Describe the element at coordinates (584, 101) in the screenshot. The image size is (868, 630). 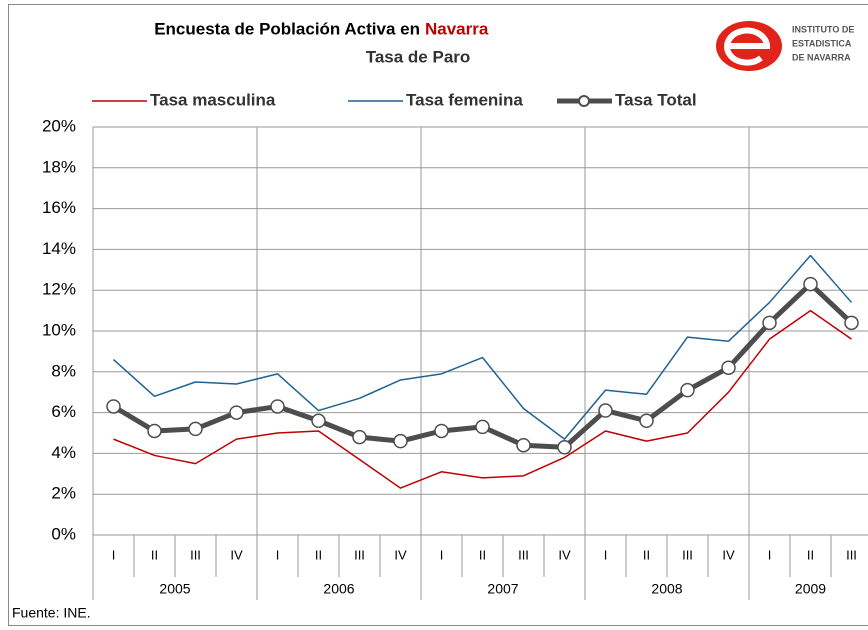
I see `legend-marker` at that location.